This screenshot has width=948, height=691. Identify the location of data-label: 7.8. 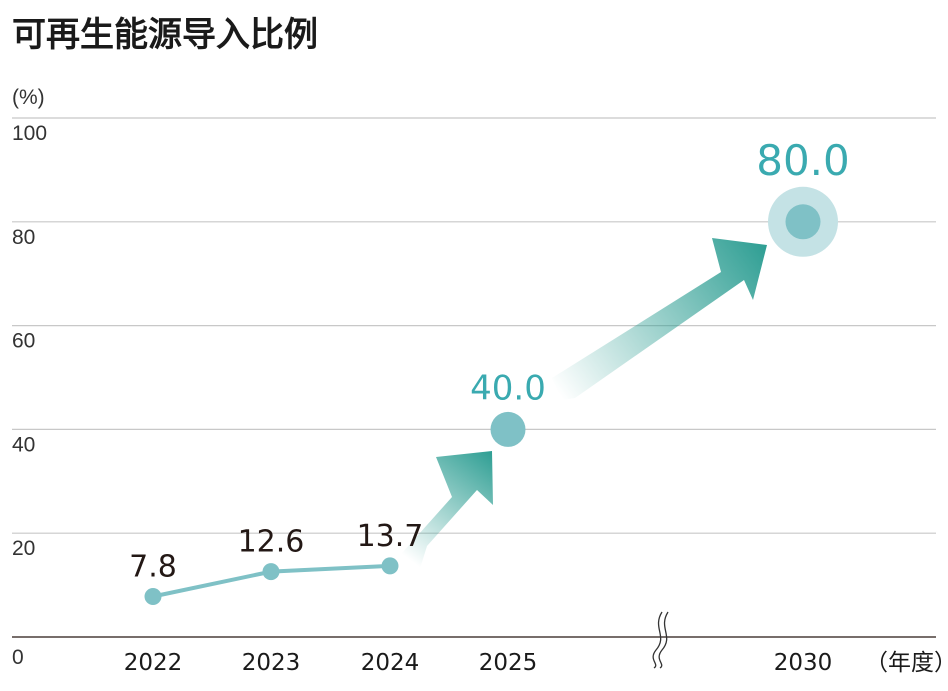
(153, 567).